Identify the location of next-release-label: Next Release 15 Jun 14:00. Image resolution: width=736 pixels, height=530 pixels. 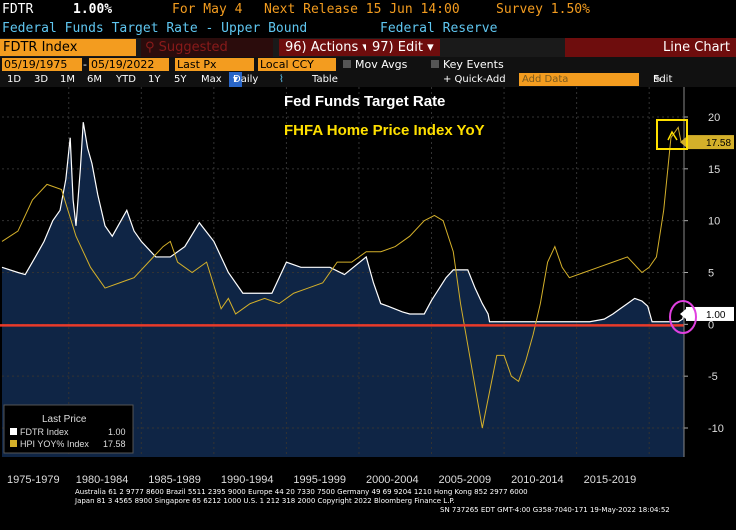
(362, 9).